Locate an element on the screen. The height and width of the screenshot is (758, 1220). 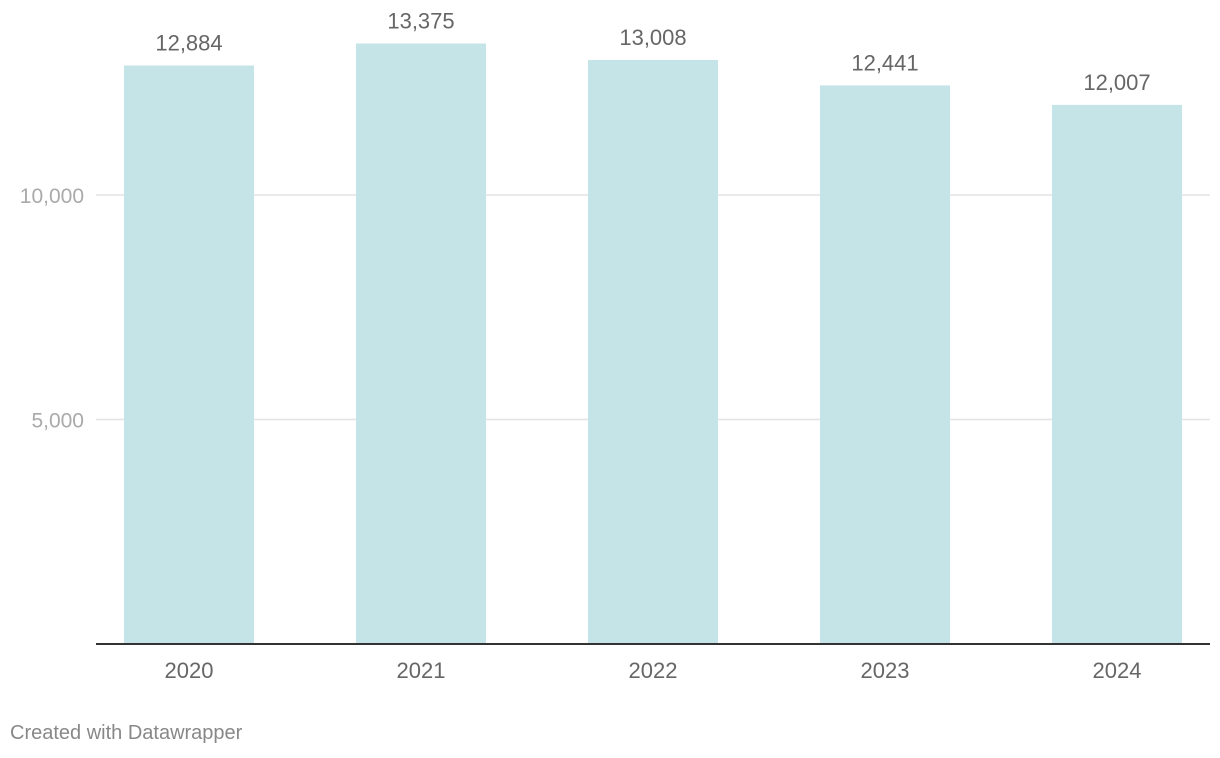
bar-value-label: 13,008 is located at coordinates (652, 37).